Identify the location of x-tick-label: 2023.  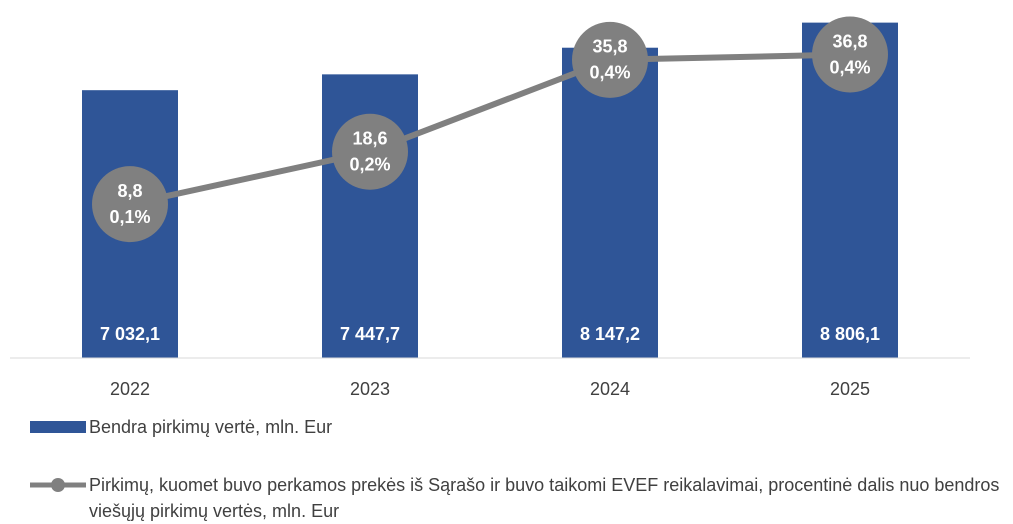
(370, 389).